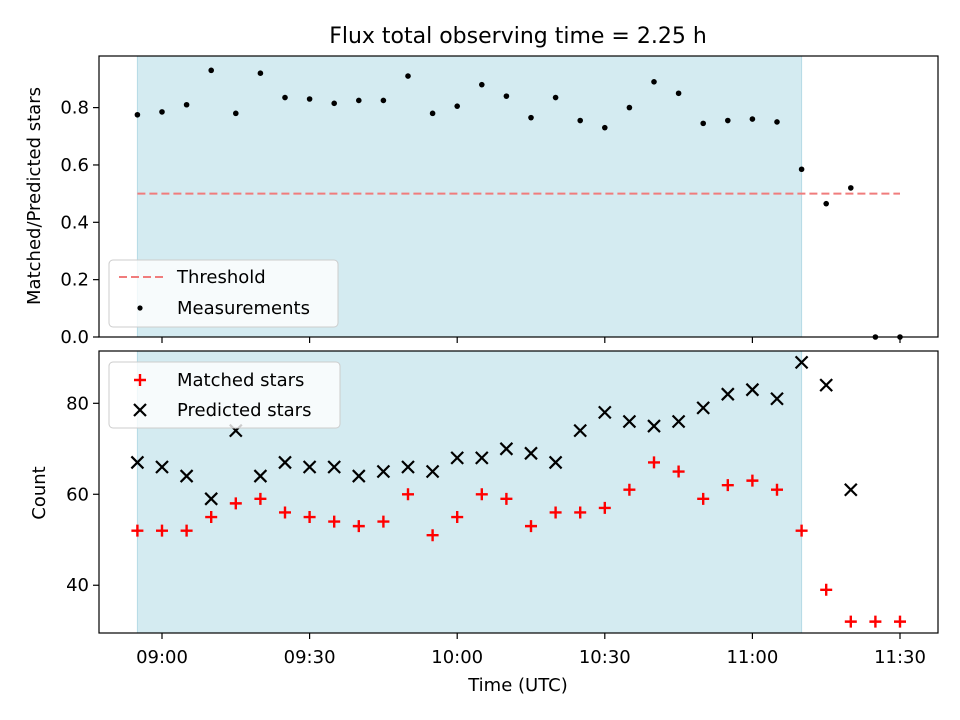 The image size is (960, 720). Describe the element at coordinates (74, 337) in the screenshot. I see `ratio-y-tick-label: 0.0` at that location.